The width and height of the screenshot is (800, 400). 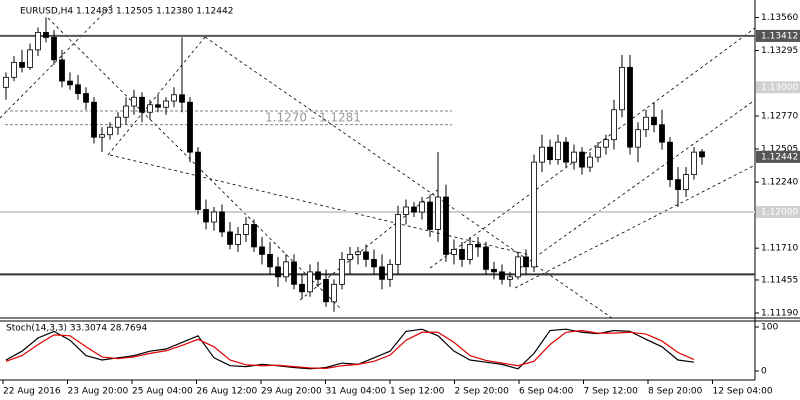 I want to click on x-tick-label: 8 Sep 20:00, so click(x=675, y=392).